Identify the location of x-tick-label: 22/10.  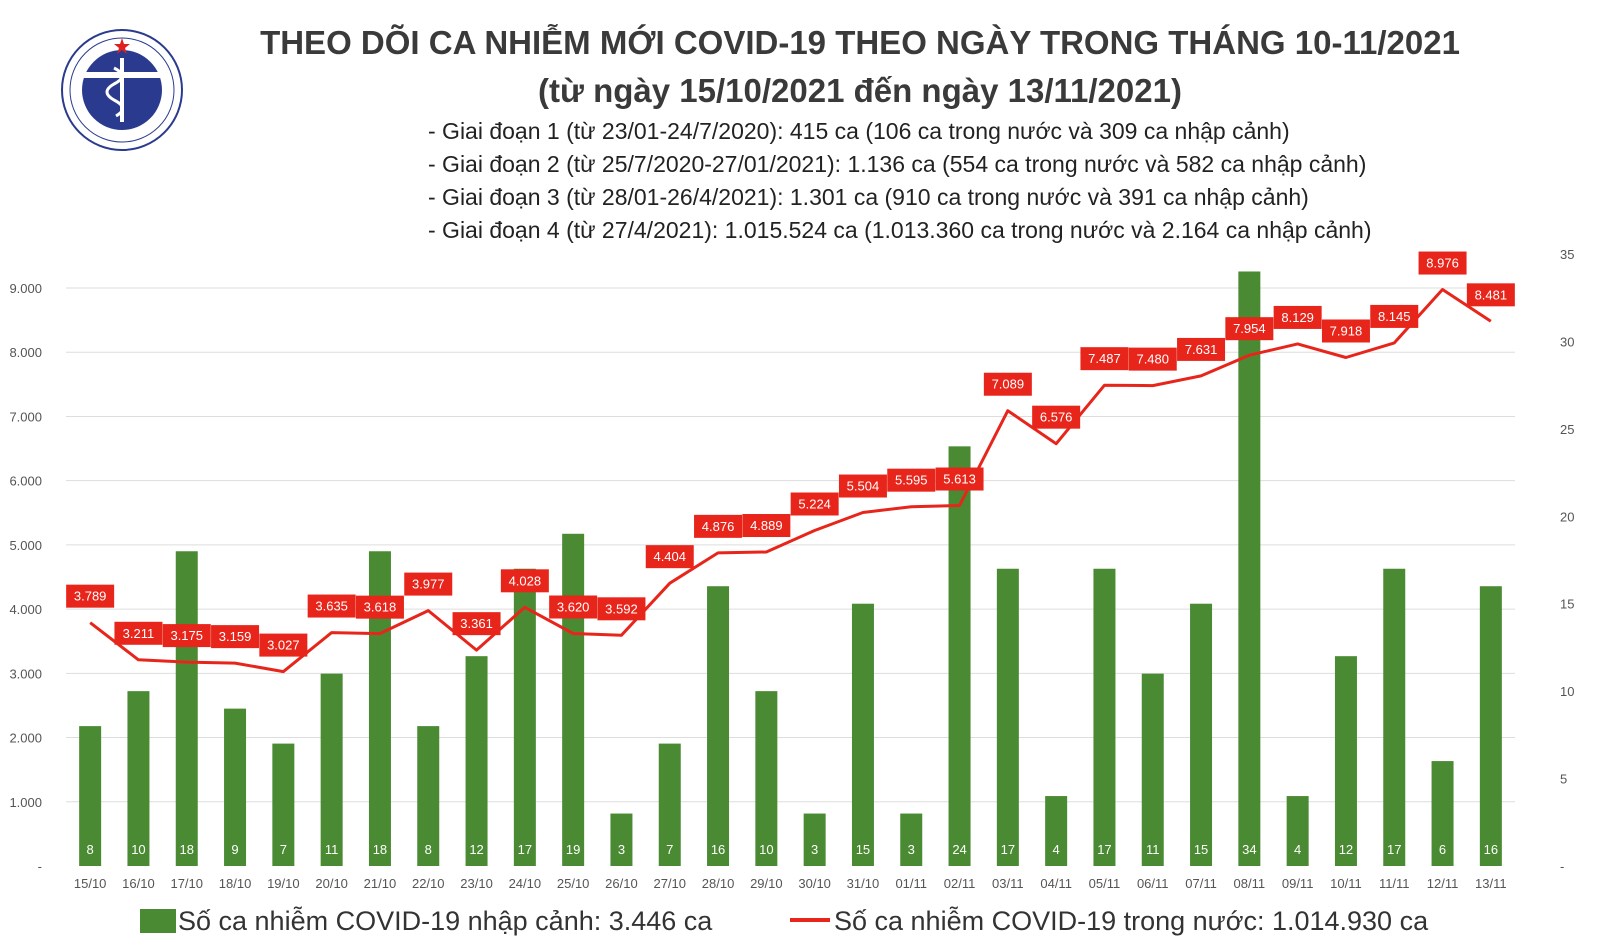
(428, 883).